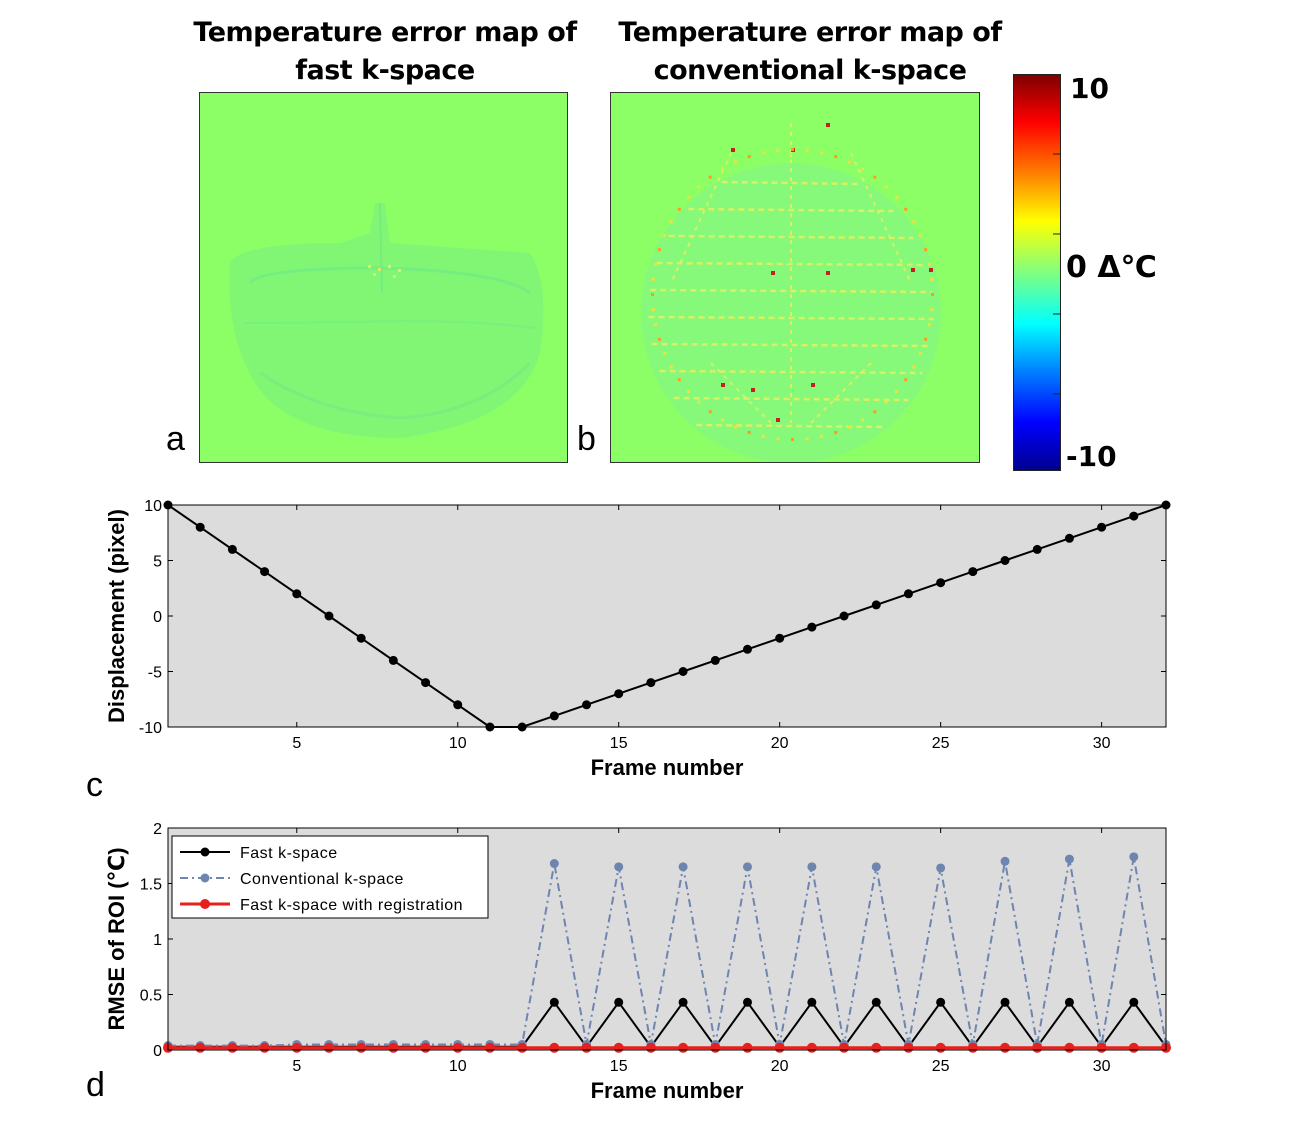  I want to click on colorbar-max-label: 10, so click(1089, 88).